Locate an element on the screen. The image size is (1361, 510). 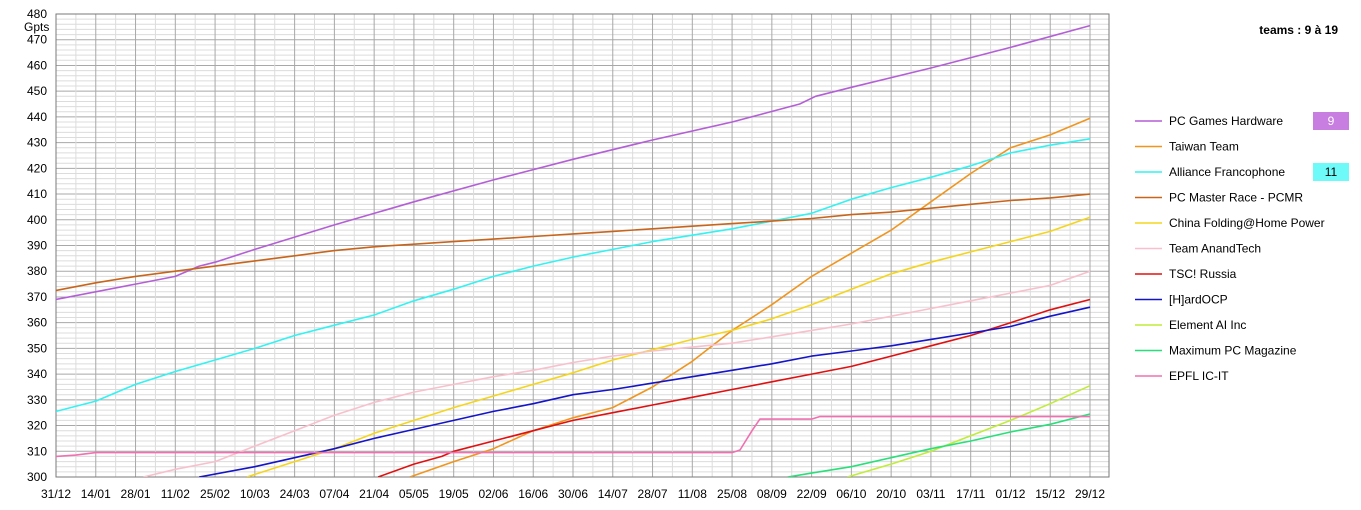
y-tick-label: 480 is located at coordinates (37, 14).